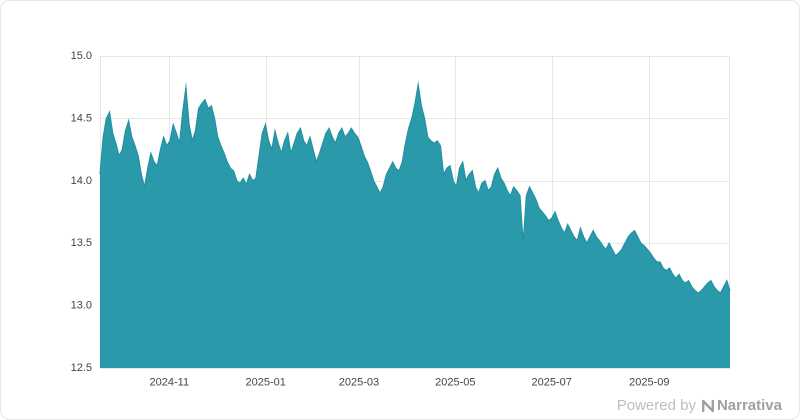  I want to click on powered-by-label: Powered by, so click(656, 405).